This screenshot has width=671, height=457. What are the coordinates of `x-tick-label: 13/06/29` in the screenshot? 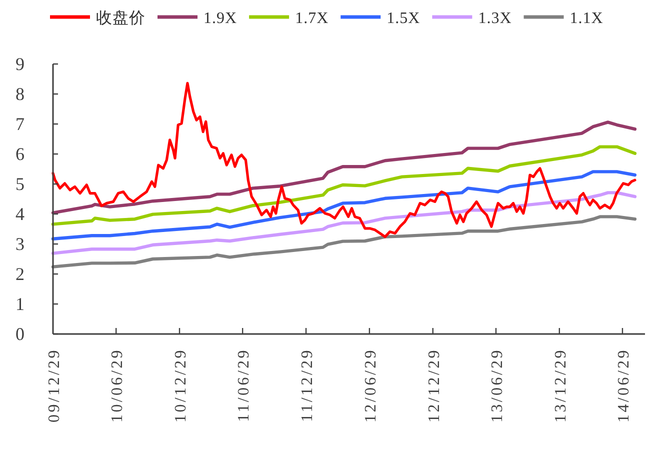 It's located at (497, 385).